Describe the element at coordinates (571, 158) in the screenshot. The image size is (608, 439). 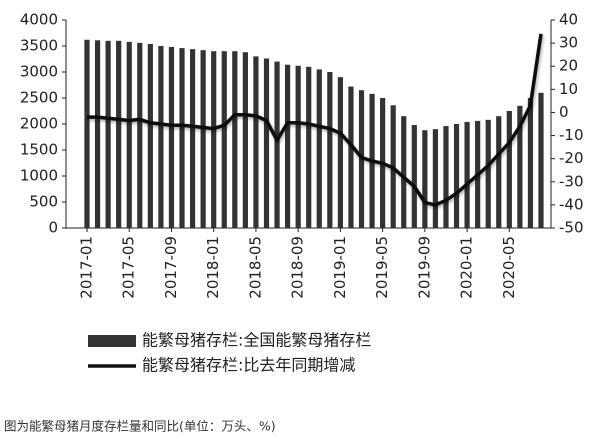
I see `y2-tick-label: -20` at that location.